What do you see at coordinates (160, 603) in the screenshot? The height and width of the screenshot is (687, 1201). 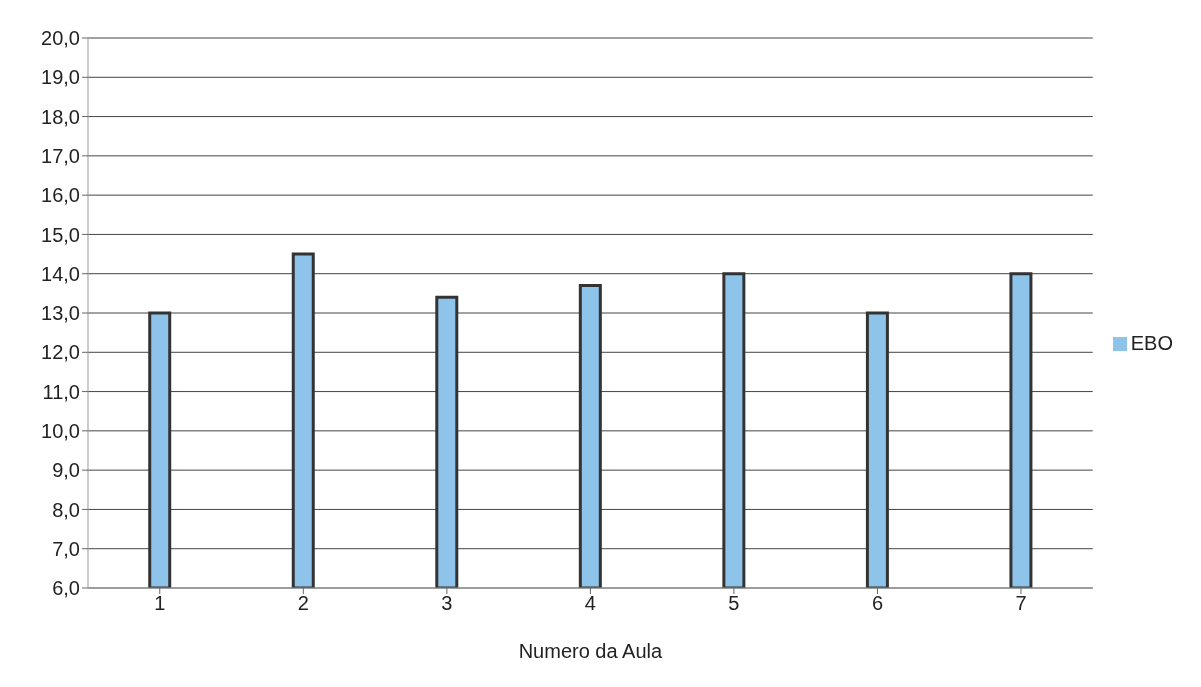 I see `x-tick-label: 1` at bounding box center [160, 603].